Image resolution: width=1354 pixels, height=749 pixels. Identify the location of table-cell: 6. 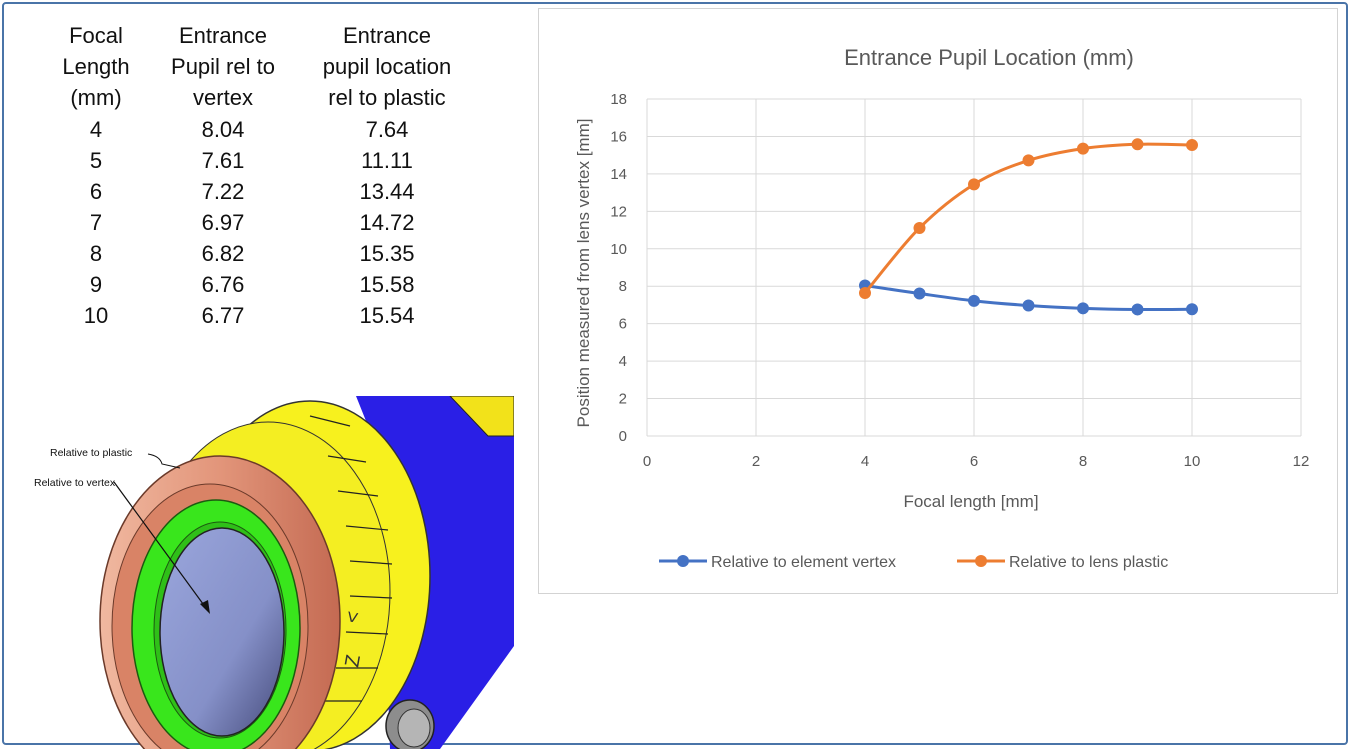
(96, 191).